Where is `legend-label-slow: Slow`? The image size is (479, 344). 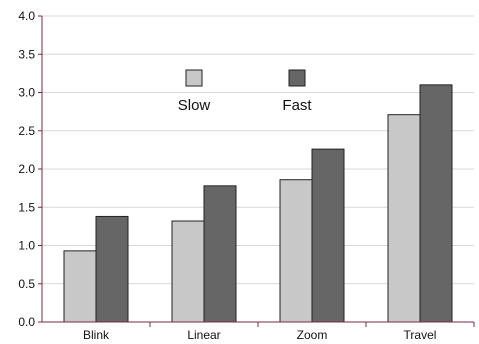
legend-label-slow: Slow is located at coordinates (194, 105).